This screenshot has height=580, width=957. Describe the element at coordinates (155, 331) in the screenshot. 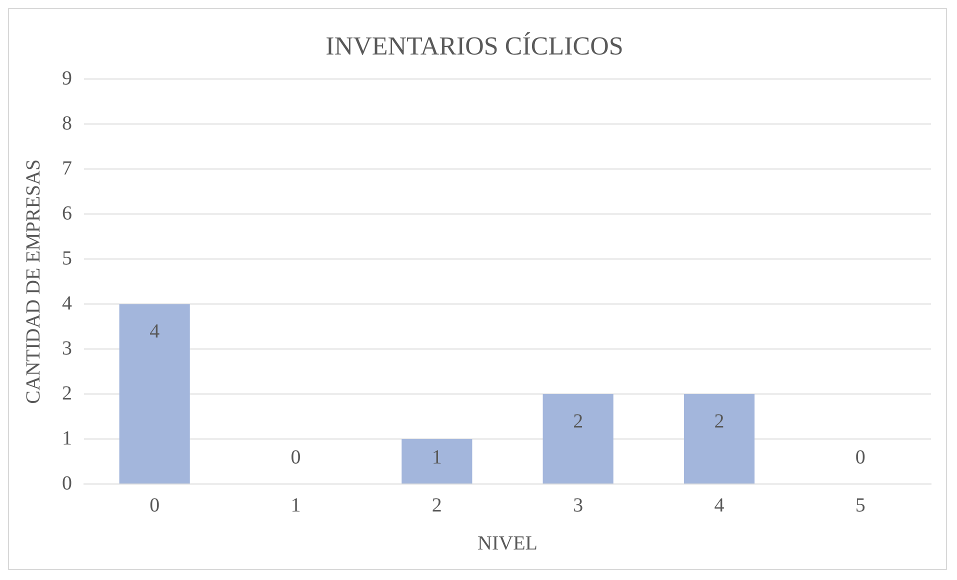

I see `data-label: 4` at that location.